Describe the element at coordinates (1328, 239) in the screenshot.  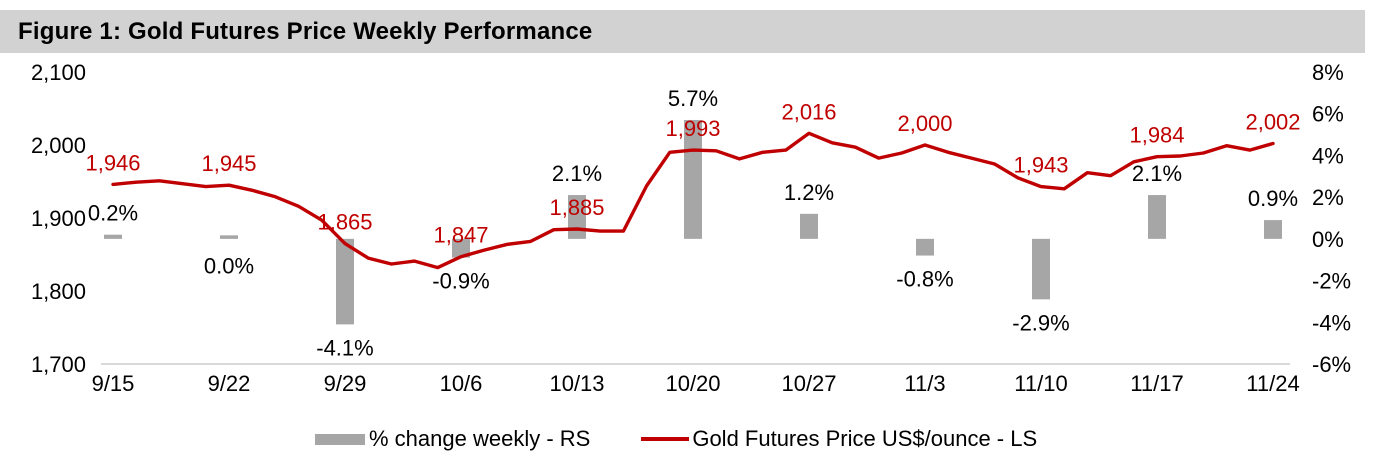
I see `y-axis-right-tick-label: 0%` at that location.